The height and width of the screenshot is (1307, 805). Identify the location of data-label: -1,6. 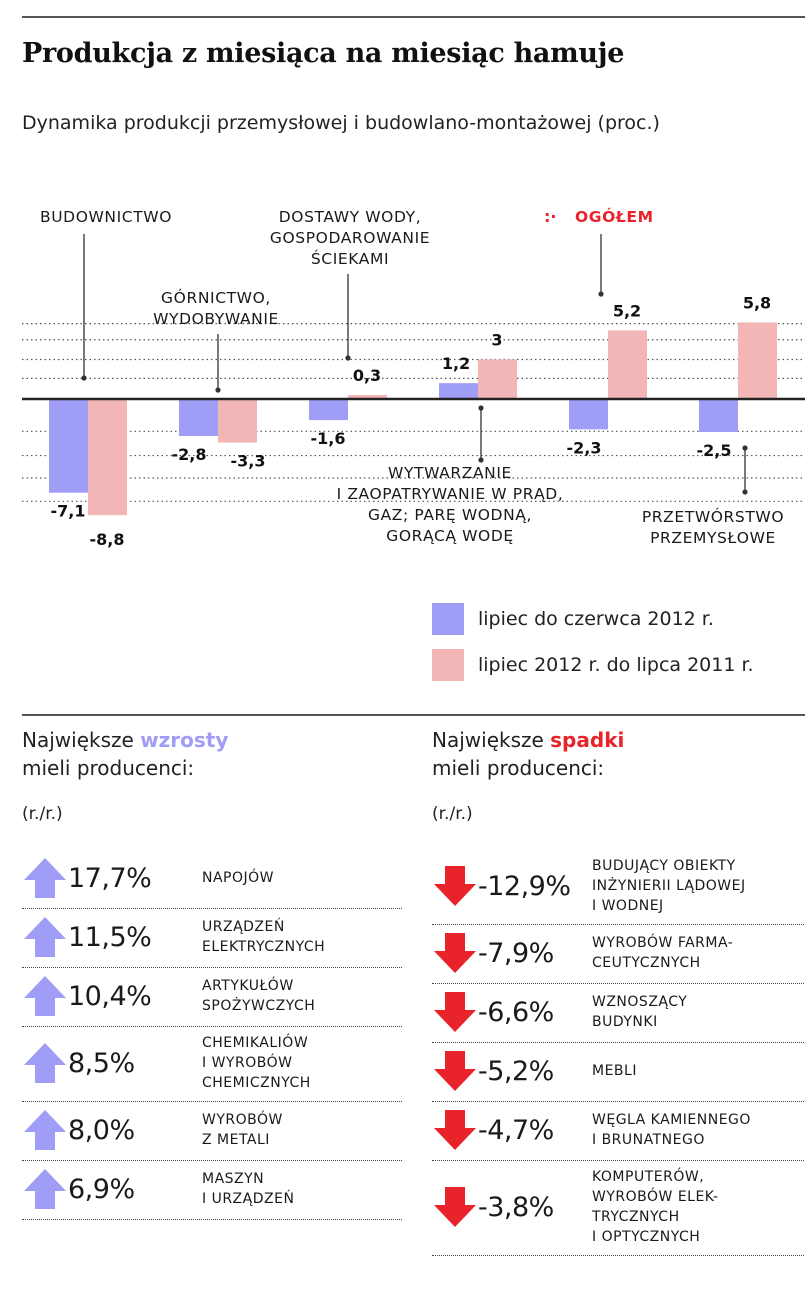
(328, 438).